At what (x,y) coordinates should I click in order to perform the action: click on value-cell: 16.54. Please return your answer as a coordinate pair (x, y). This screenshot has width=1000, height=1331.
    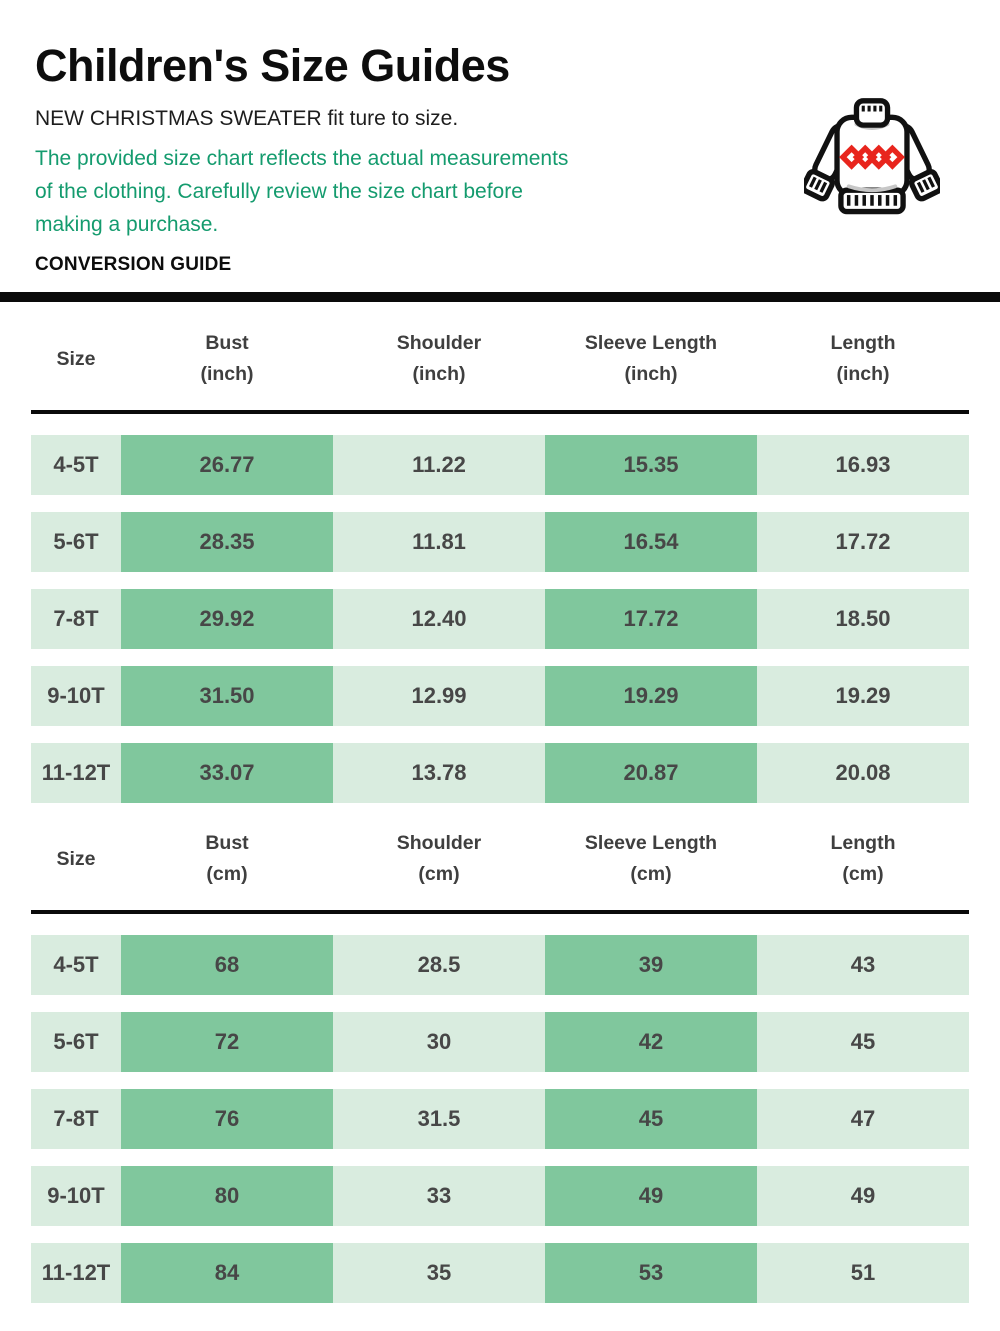
    Looking at the image, I should click on (651, 542).